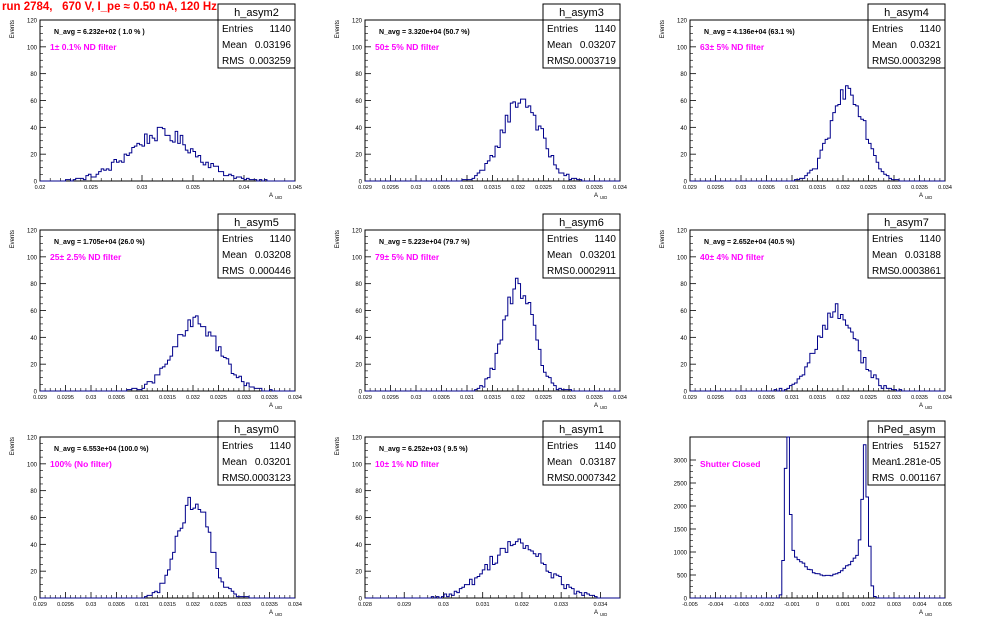 This screenshot has height=622, width=996. What do you see at coordinates (40, 188) in the screenshot?
I see `x-tick-label: 0.02` at bounding box center [40, 188].